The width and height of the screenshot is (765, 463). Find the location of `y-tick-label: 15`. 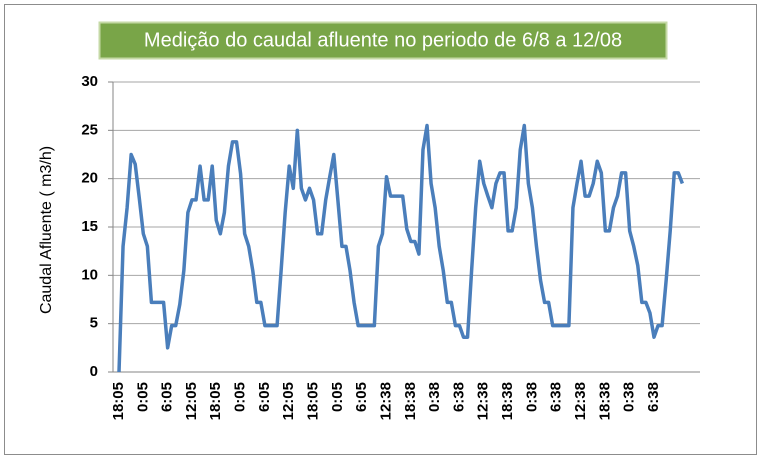

y-tick-label: 15 is located at coordinates (89, 226).